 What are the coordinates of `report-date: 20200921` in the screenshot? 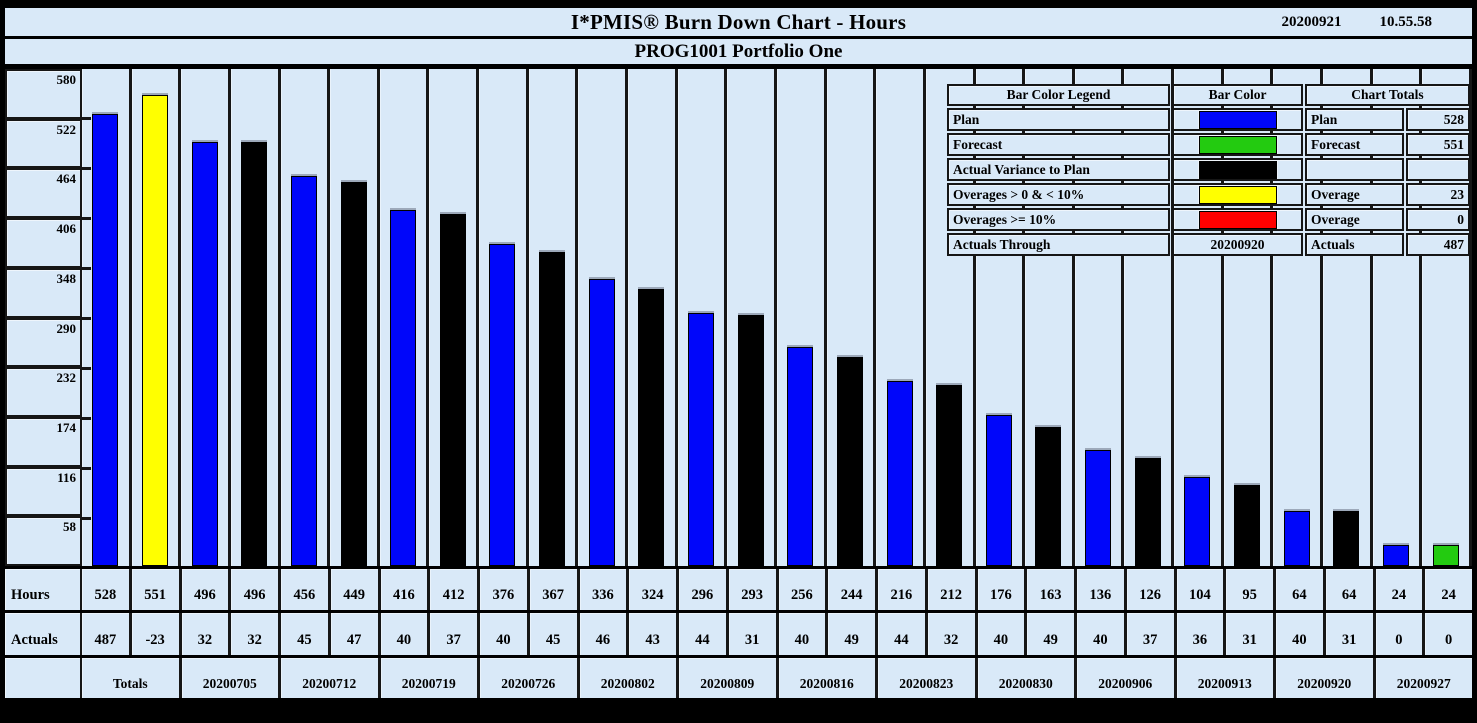 It's located at (1311, 21).